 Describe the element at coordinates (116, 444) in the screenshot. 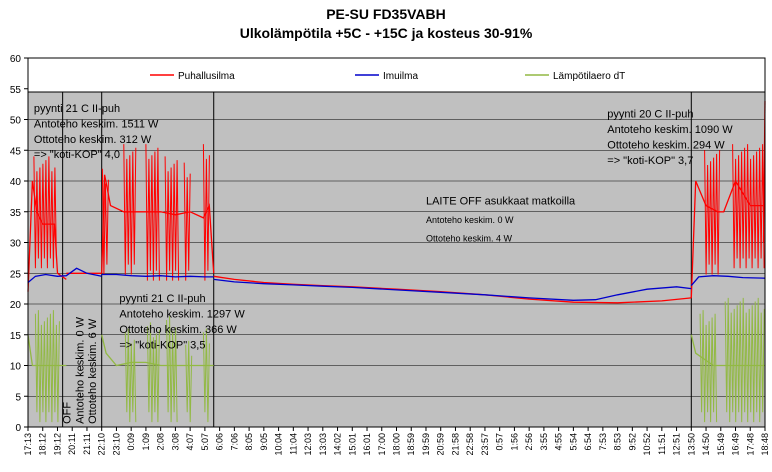

I see `x-tick-label: 23:10` at that location.